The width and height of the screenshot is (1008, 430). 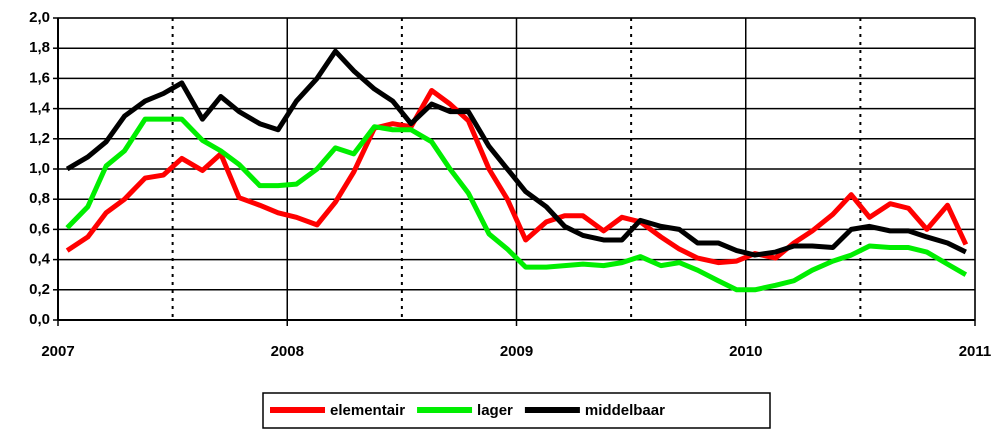 What do you see at coordinates (39, 138) in the screenshot?
I see `y-tick-label: 1,2` at bounding box center [39, 138].